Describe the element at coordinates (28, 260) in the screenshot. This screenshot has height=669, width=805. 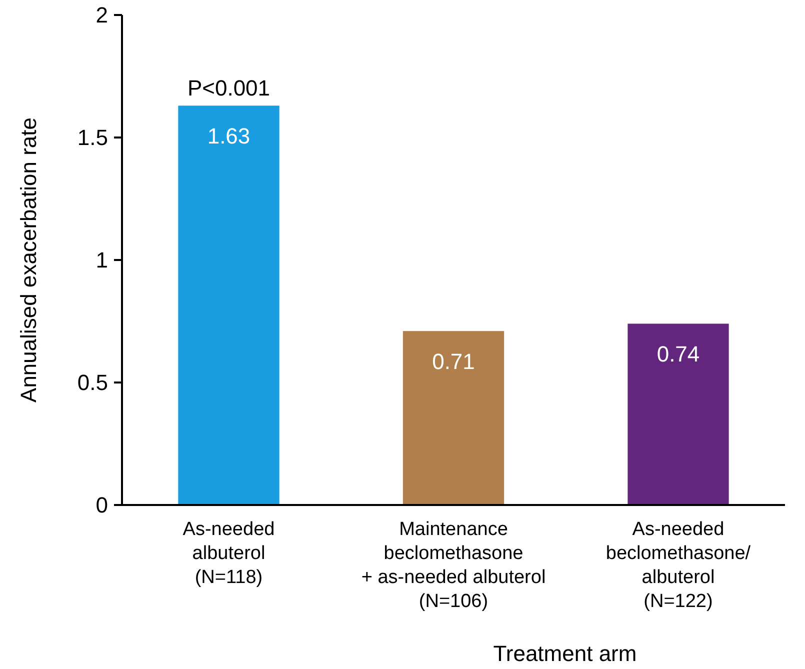
I see `y-axis-title: Annualised exacerbation rate` at that location.